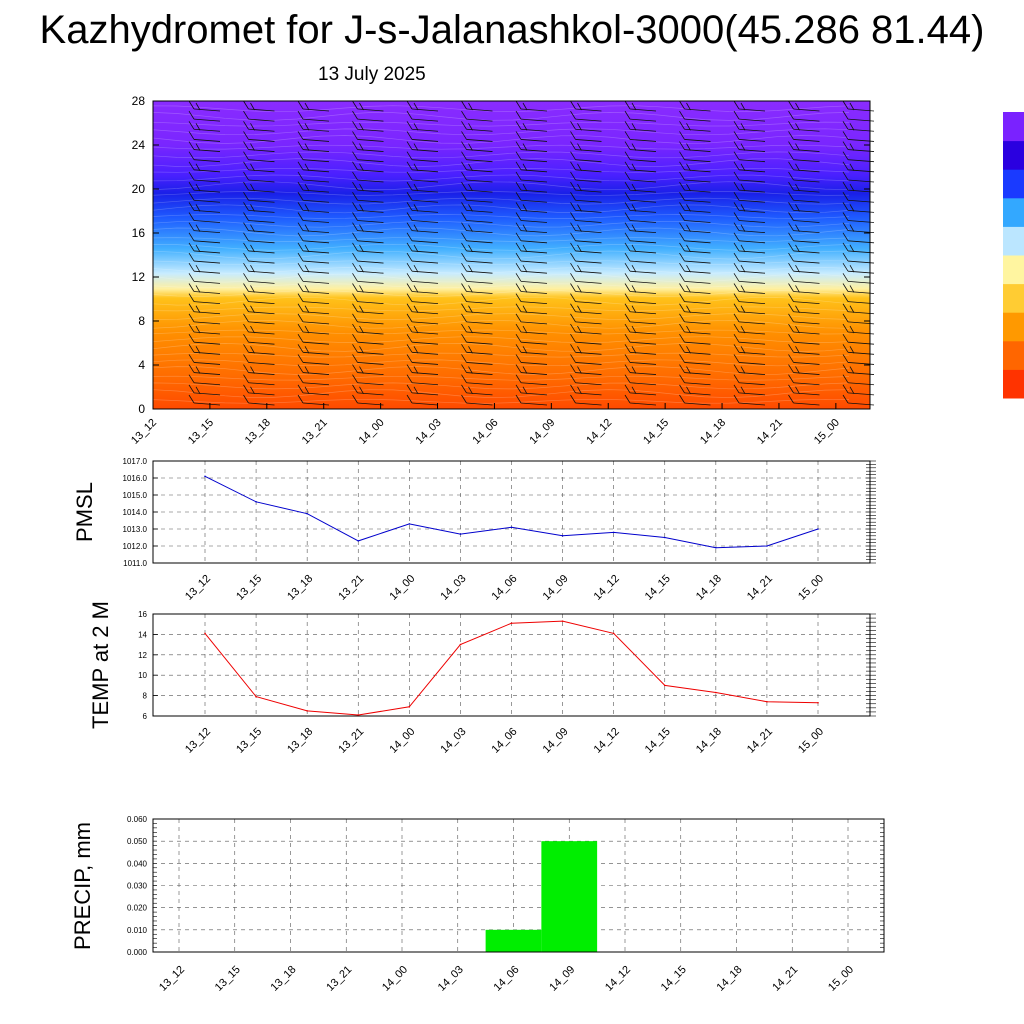 The height and width of the screenshot is (1024, 1024). Describe the element at coordinates (135, 461) in the screenshot. I see `y-tick-label: 1017.0` at that location.